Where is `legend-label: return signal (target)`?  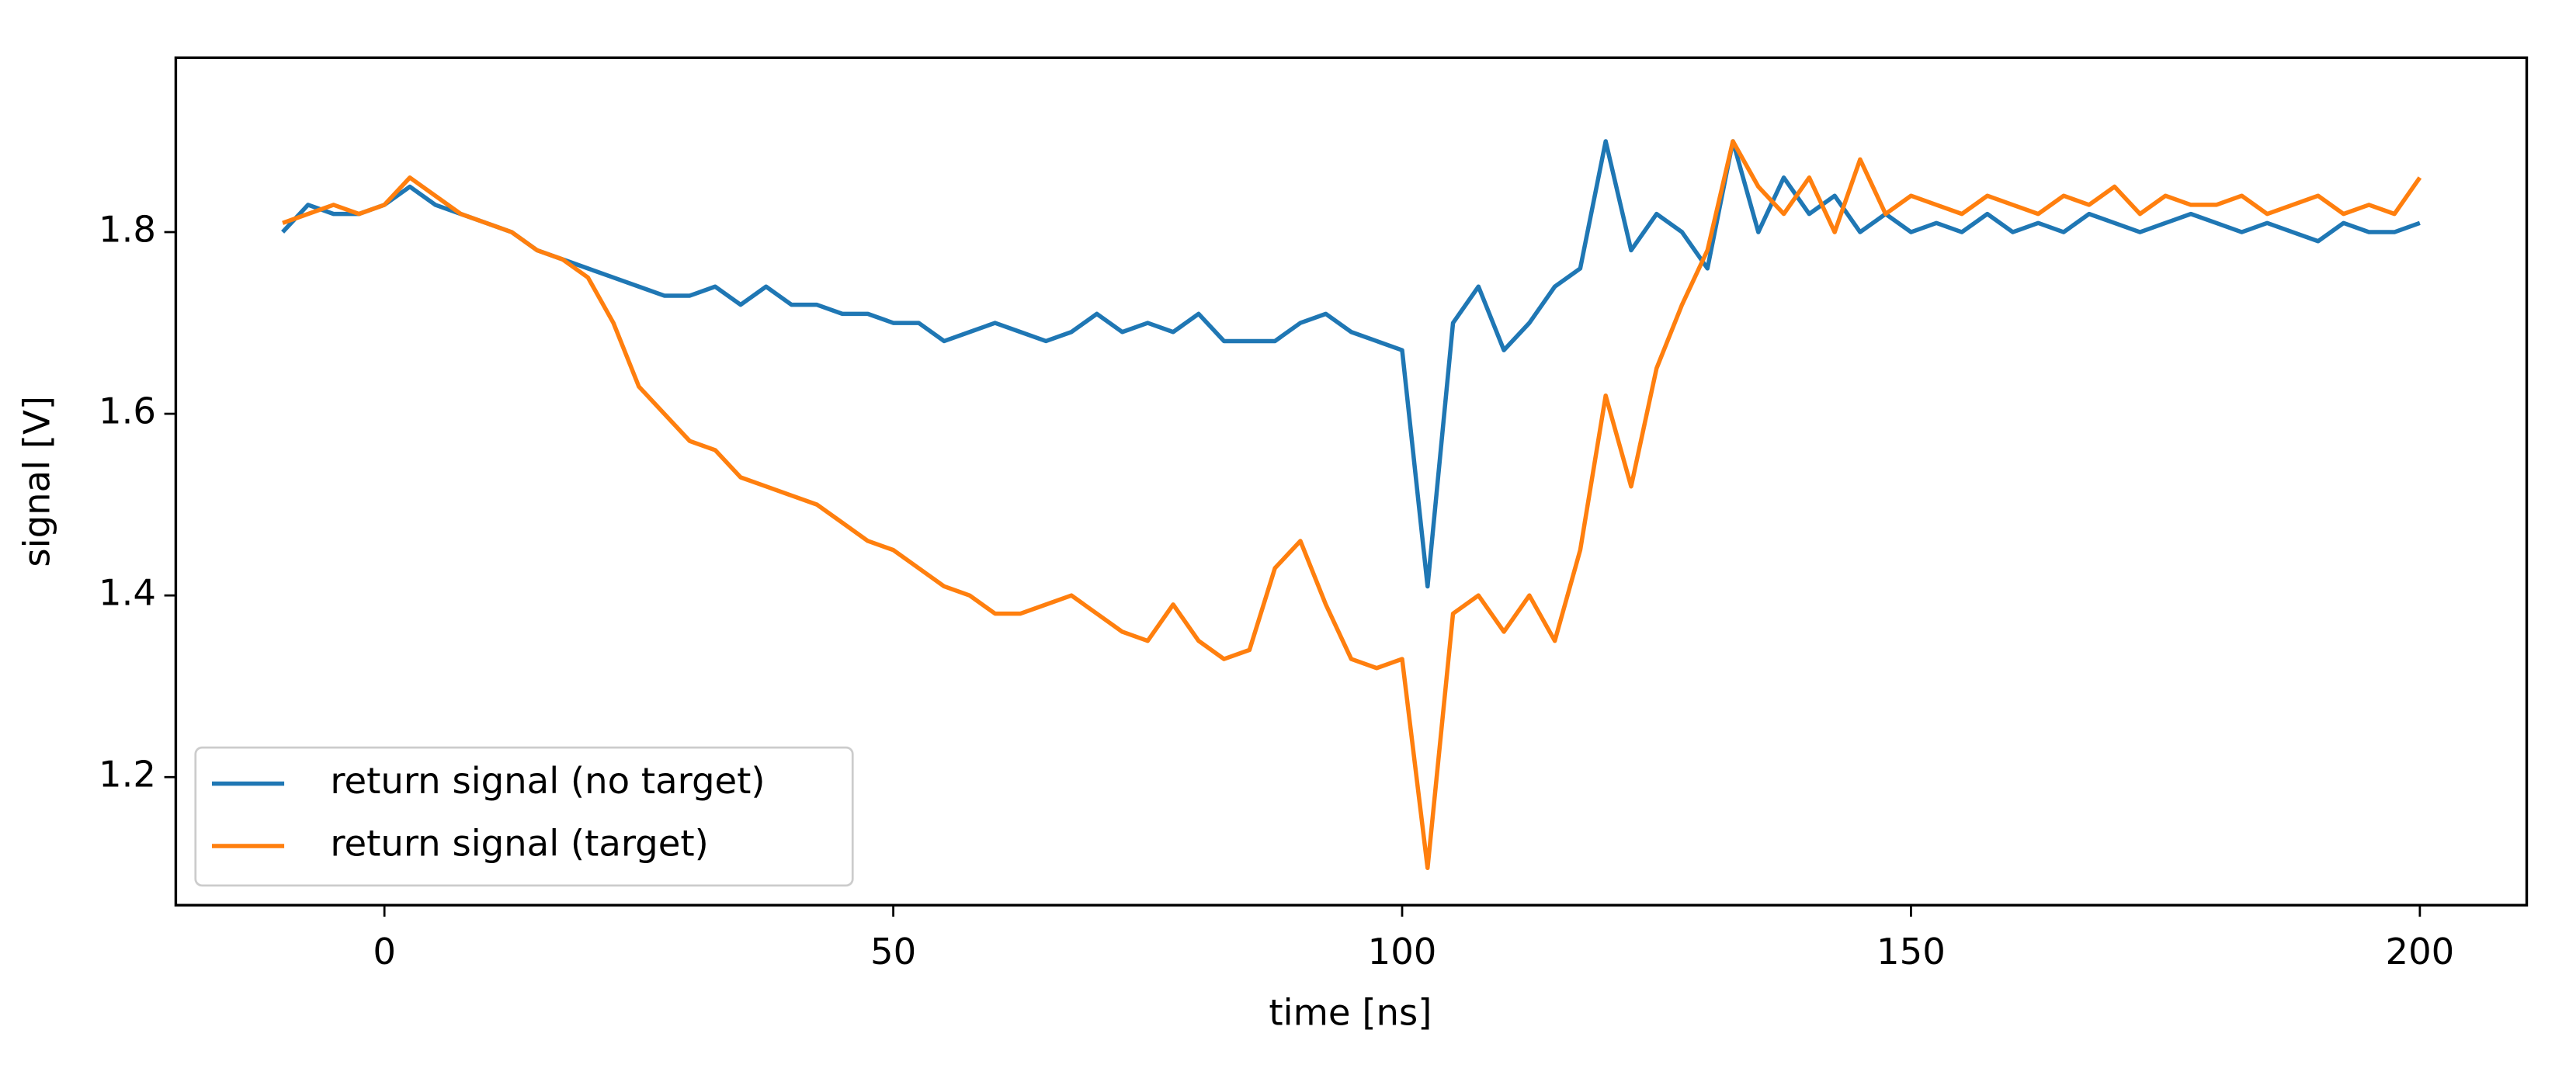 legend-label: return signal (target) is located at coordinates (519, 844).